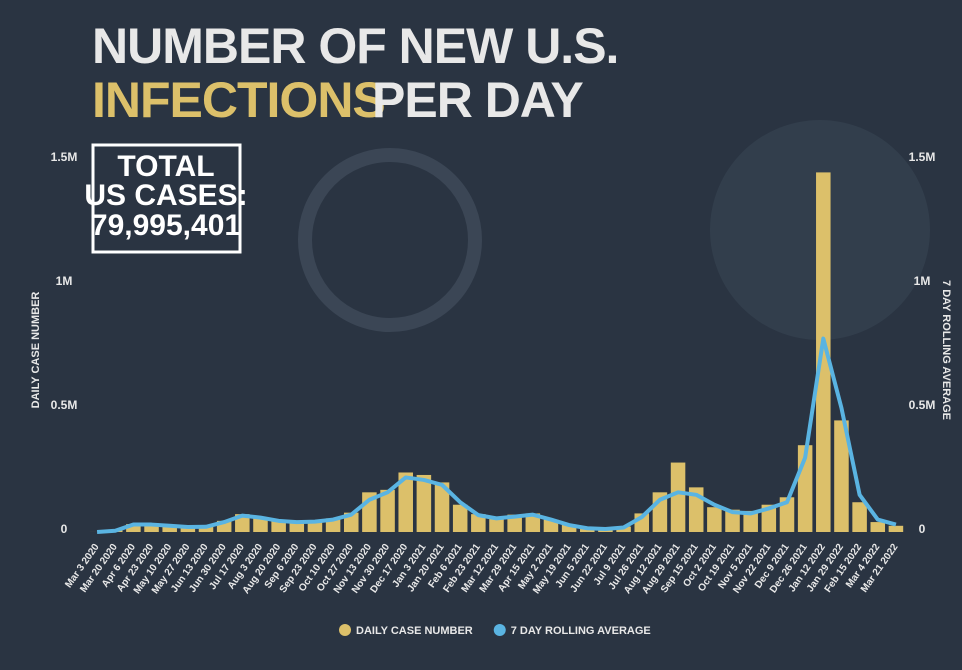  I want to click on total-box, so click(166, 198).